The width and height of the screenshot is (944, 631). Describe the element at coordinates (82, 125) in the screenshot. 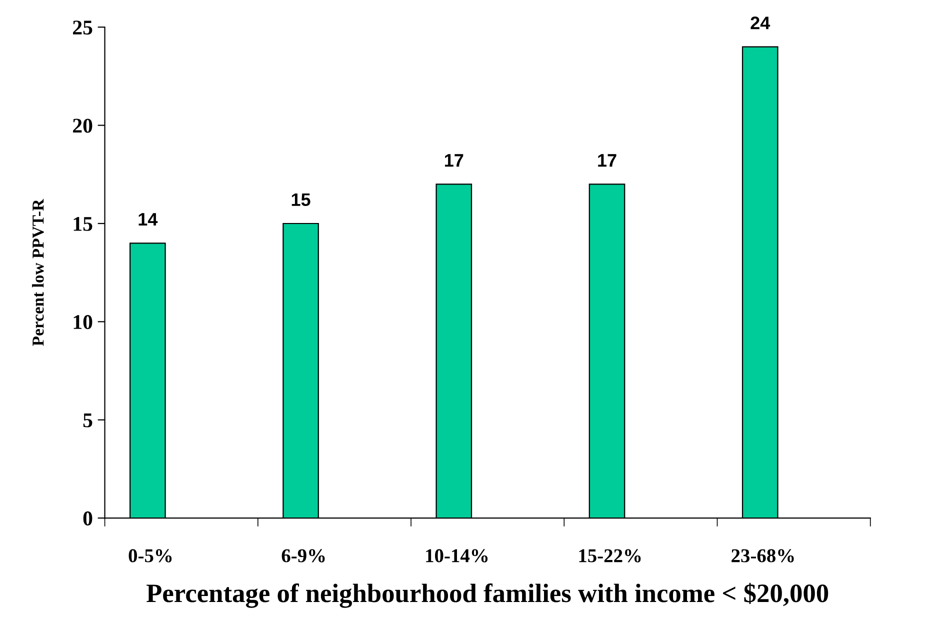

I see `y-tick-label: 20` at that location.